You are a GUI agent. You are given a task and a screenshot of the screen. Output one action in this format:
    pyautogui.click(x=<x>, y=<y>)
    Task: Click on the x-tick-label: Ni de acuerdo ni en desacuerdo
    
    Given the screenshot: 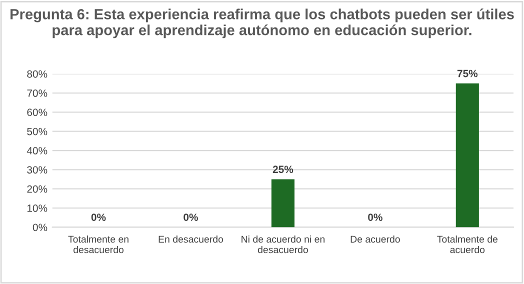 What is the action you would take?
    pyautogui.click(x=283, y=245)
    